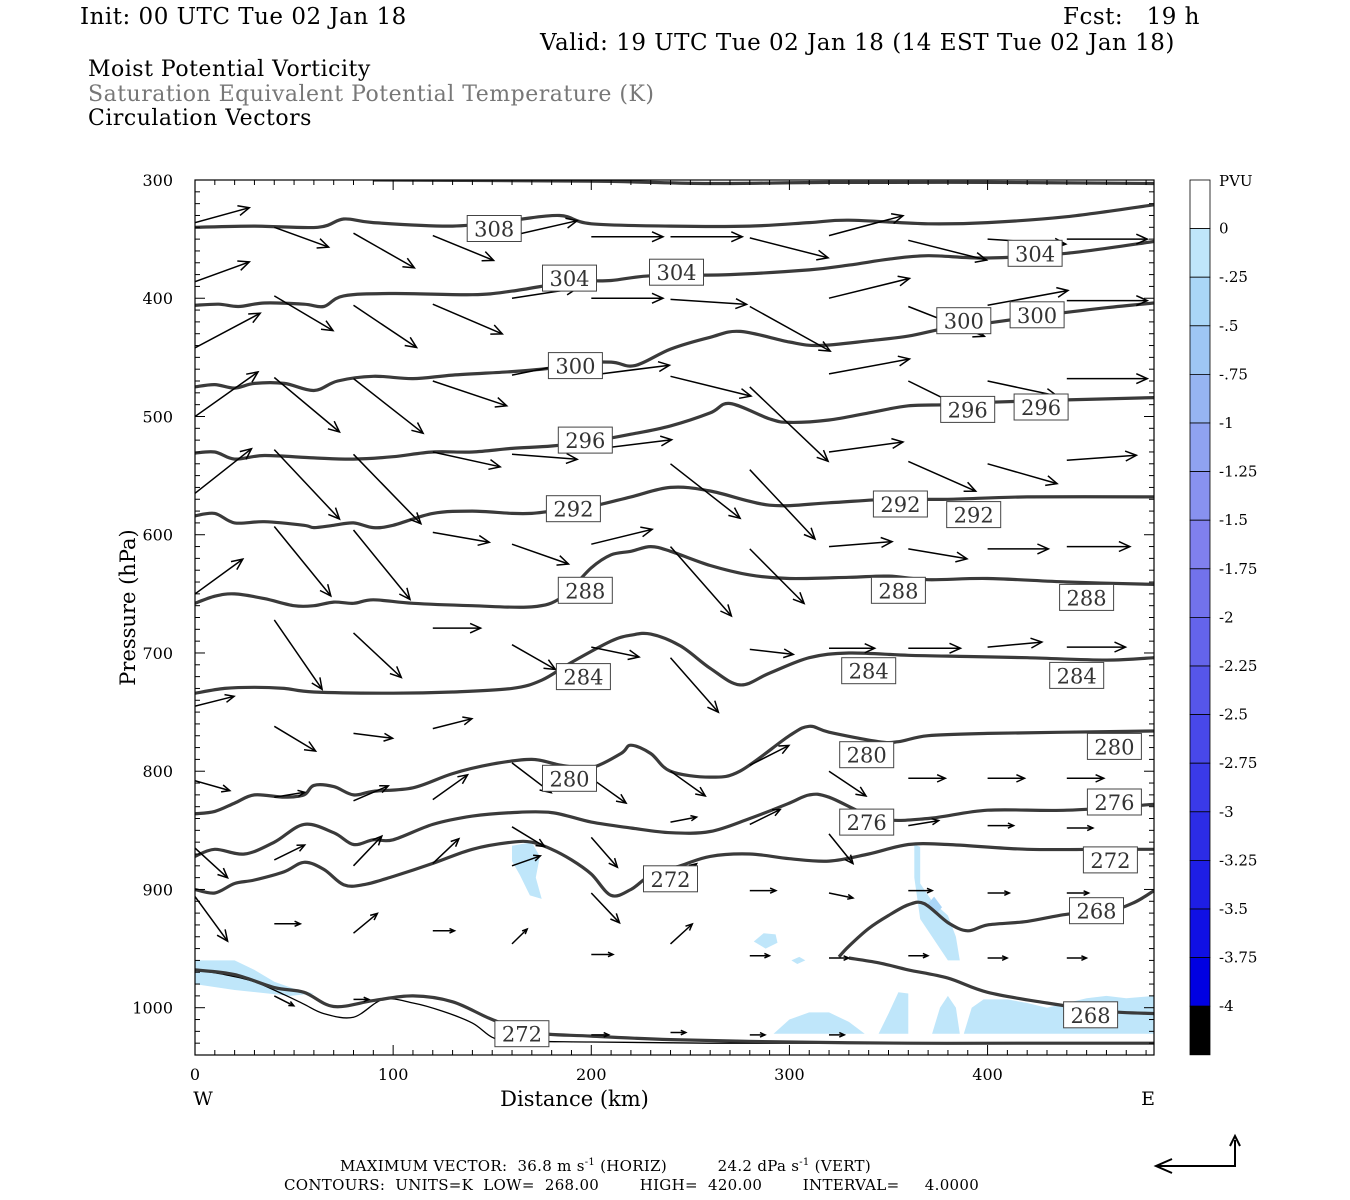  What do you see at coordinates (195, 1074) in the screenshot?
I see `x-tick-label: 0` at bounding box center [195, 1074].